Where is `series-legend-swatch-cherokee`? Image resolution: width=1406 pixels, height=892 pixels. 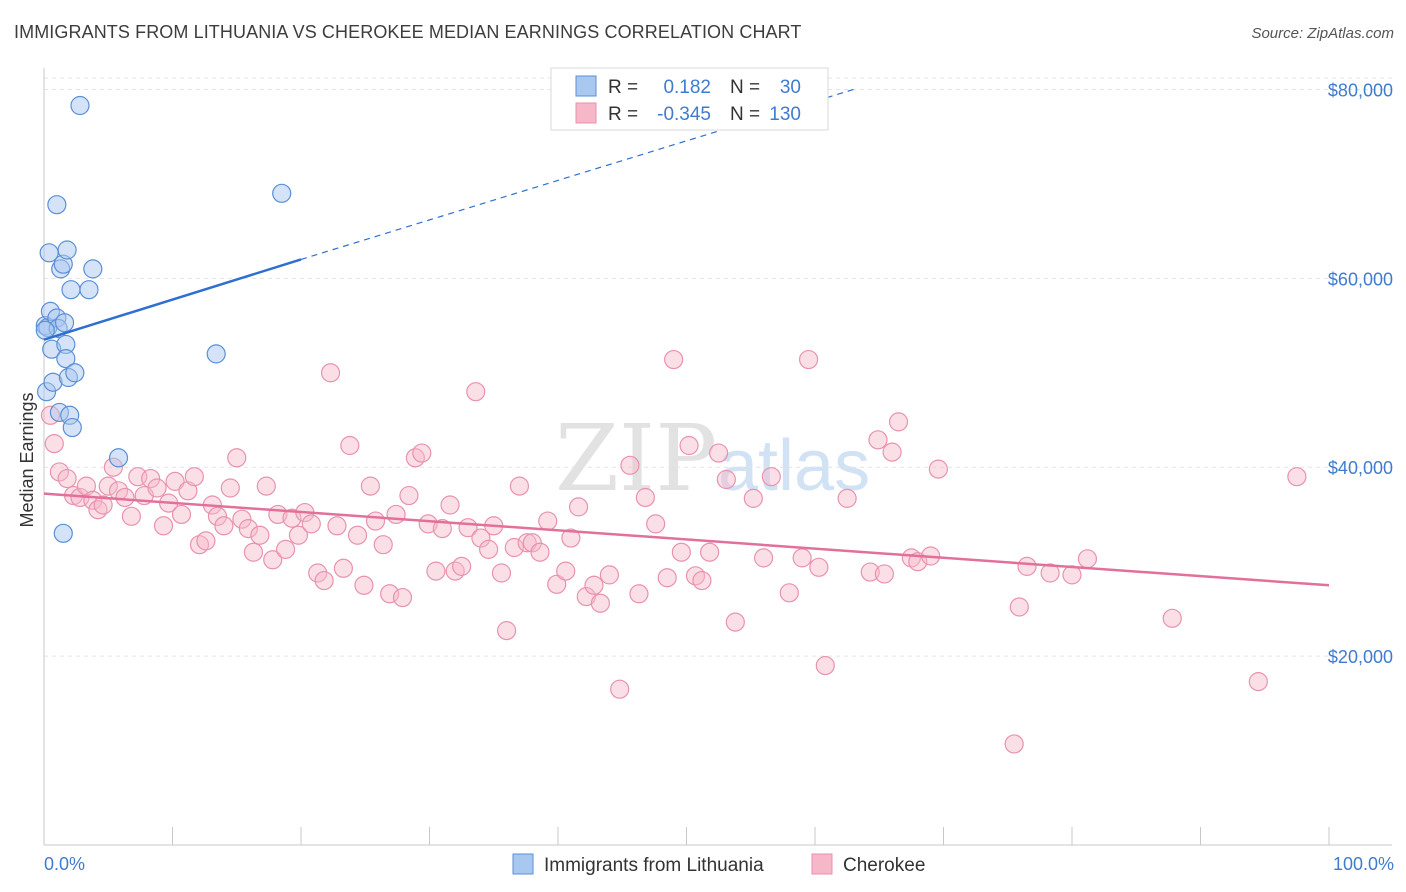
series-legend-swatch-cherokee is located at coordinates (822, 864).